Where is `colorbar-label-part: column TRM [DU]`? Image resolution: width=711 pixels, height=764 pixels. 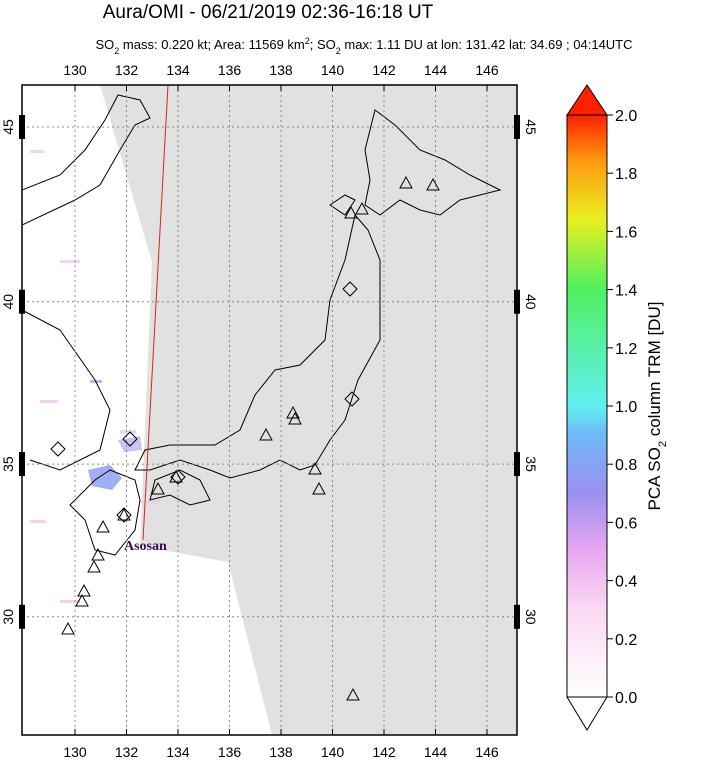
colorbar-label-part: column TRM [DU] is located at coordinates (654, 372).